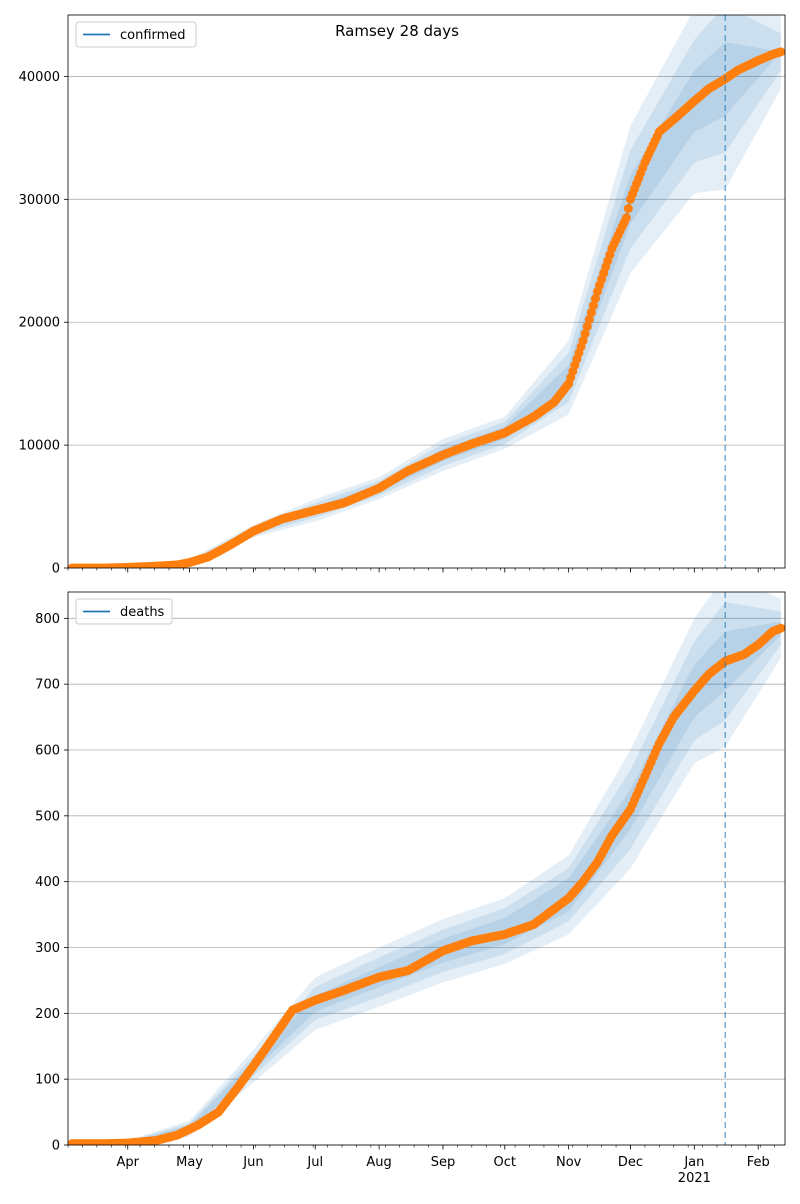 The image size is (800, 1204). I want to click on x-tick-label: Sep, so click(443, 1162).